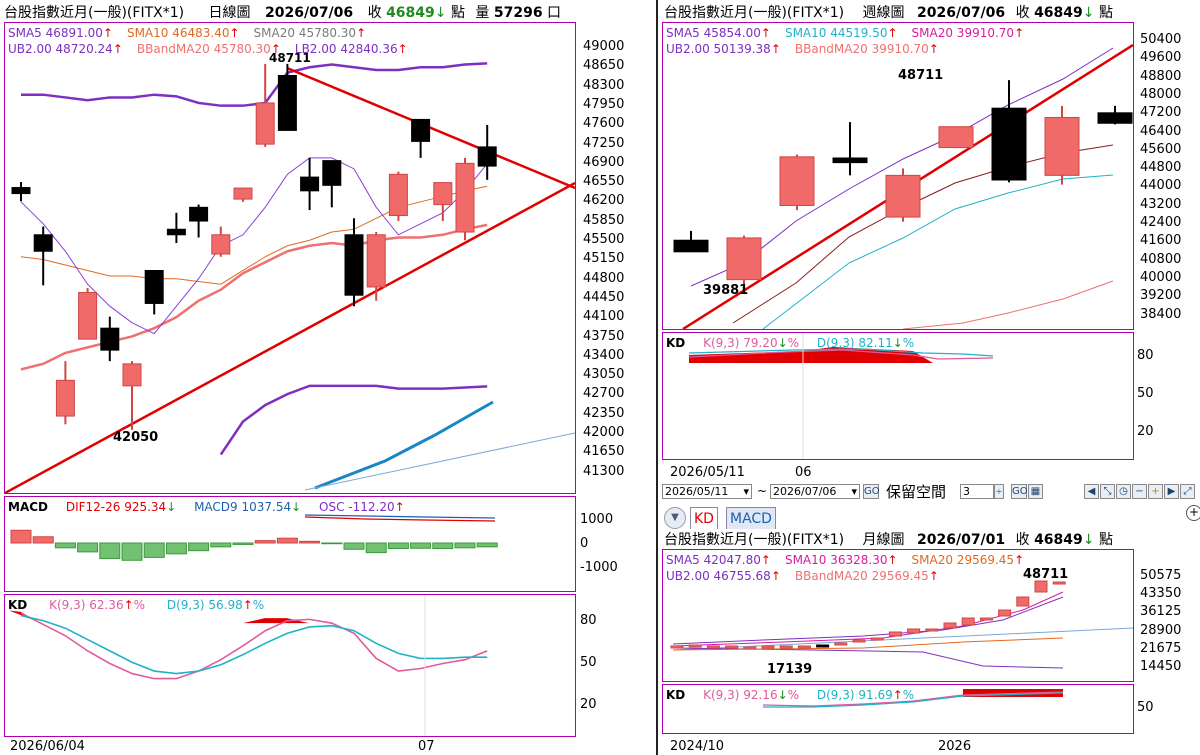 The image size is (1200, 755). What do you see at coordinates (128, 605) in the screenshot?
I see `kd-k-up-arrow-icon: ↑` at bounding box center [128, 605].